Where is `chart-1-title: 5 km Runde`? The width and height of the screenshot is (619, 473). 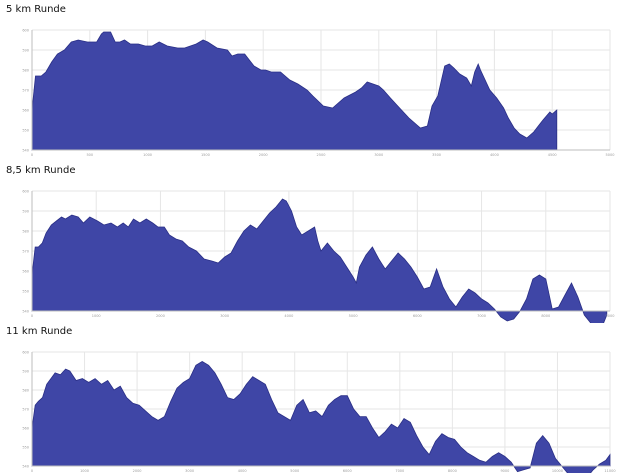
chart-1-title: 5 km Runde is located at coordinates (36, 9).